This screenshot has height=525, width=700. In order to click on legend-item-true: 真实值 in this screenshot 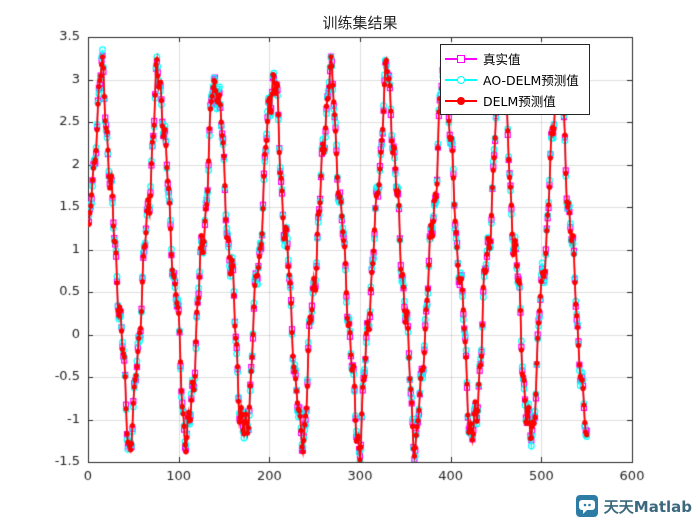, I will do `click(515, 58)`.